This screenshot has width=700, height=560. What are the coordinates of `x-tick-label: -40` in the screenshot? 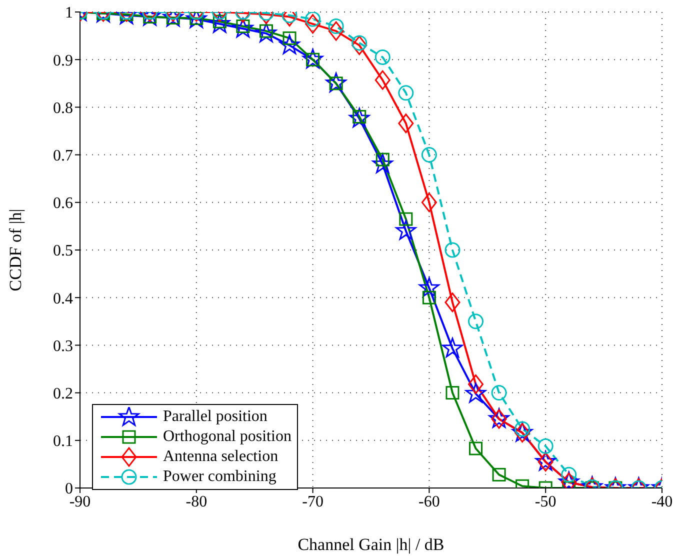 It's located at (662, 501).